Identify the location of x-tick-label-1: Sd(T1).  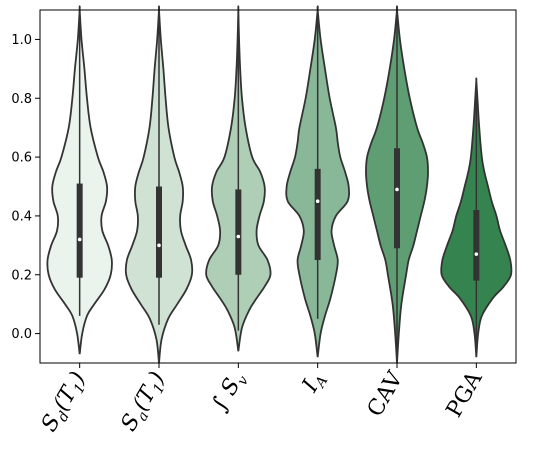
(65, 403).